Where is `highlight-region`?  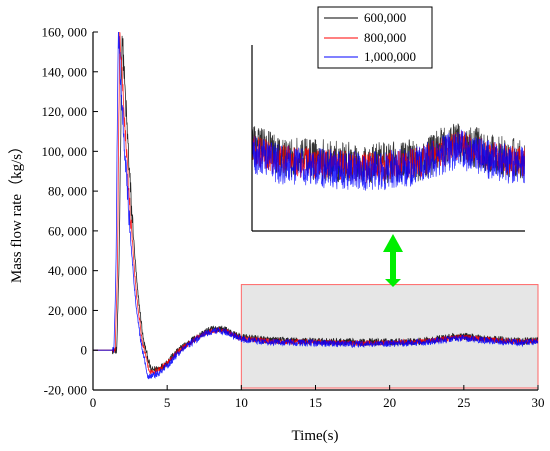 highlight-region is located at coordinates (389, 336).